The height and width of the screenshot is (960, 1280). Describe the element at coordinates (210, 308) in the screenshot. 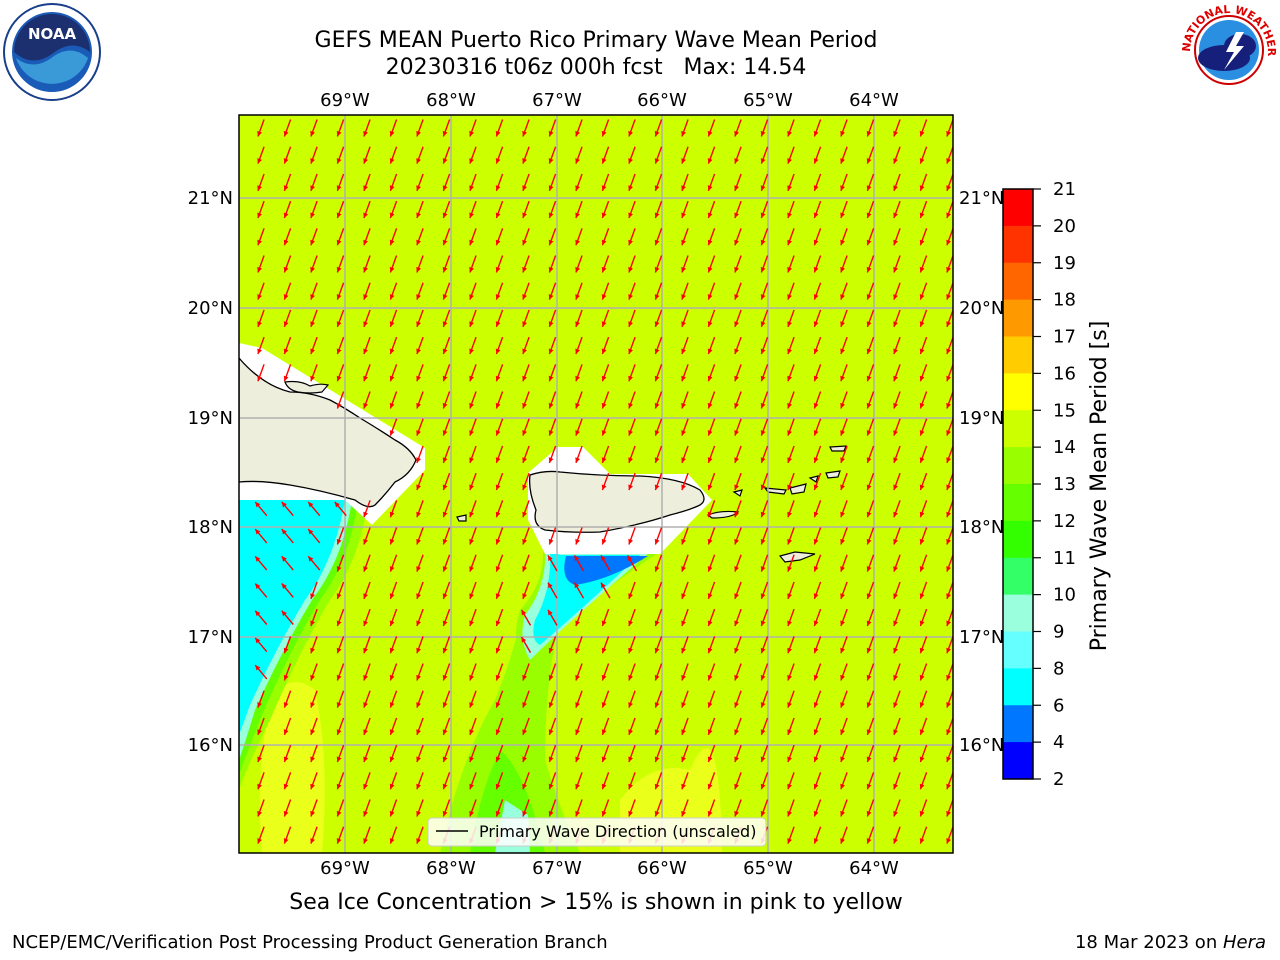

I see `lat-tick-left: 20°N` at that location.